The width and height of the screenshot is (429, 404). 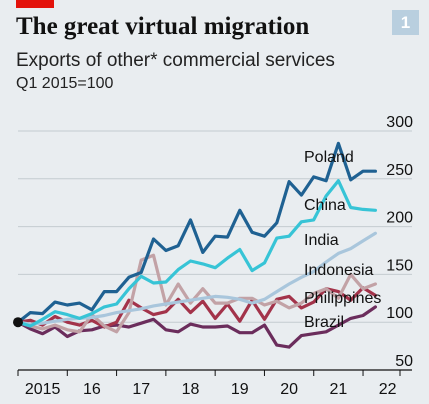 I want to click on chart-number-badge: 1, so click(x=405, y=22).